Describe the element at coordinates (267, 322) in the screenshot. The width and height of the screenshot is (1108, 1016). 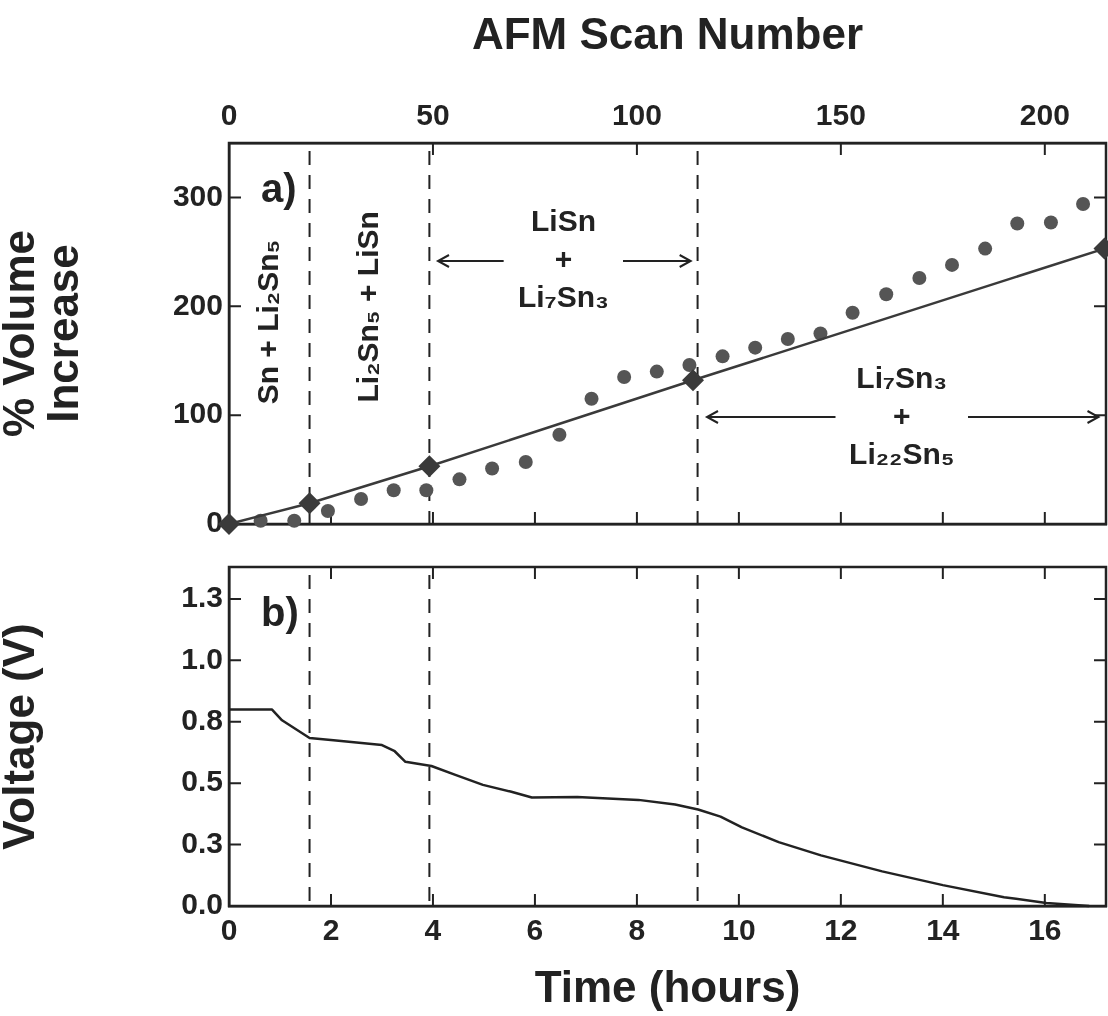
I see `annotation: Sn + Li₂Sn₅` at that location.